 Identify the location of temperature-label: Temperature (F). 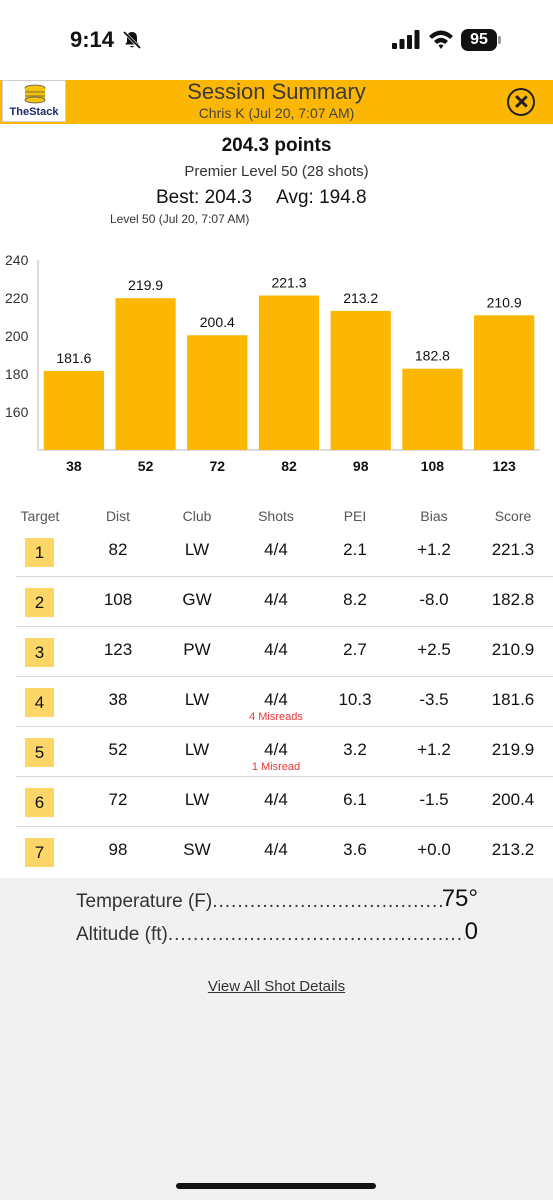
(144, 901).